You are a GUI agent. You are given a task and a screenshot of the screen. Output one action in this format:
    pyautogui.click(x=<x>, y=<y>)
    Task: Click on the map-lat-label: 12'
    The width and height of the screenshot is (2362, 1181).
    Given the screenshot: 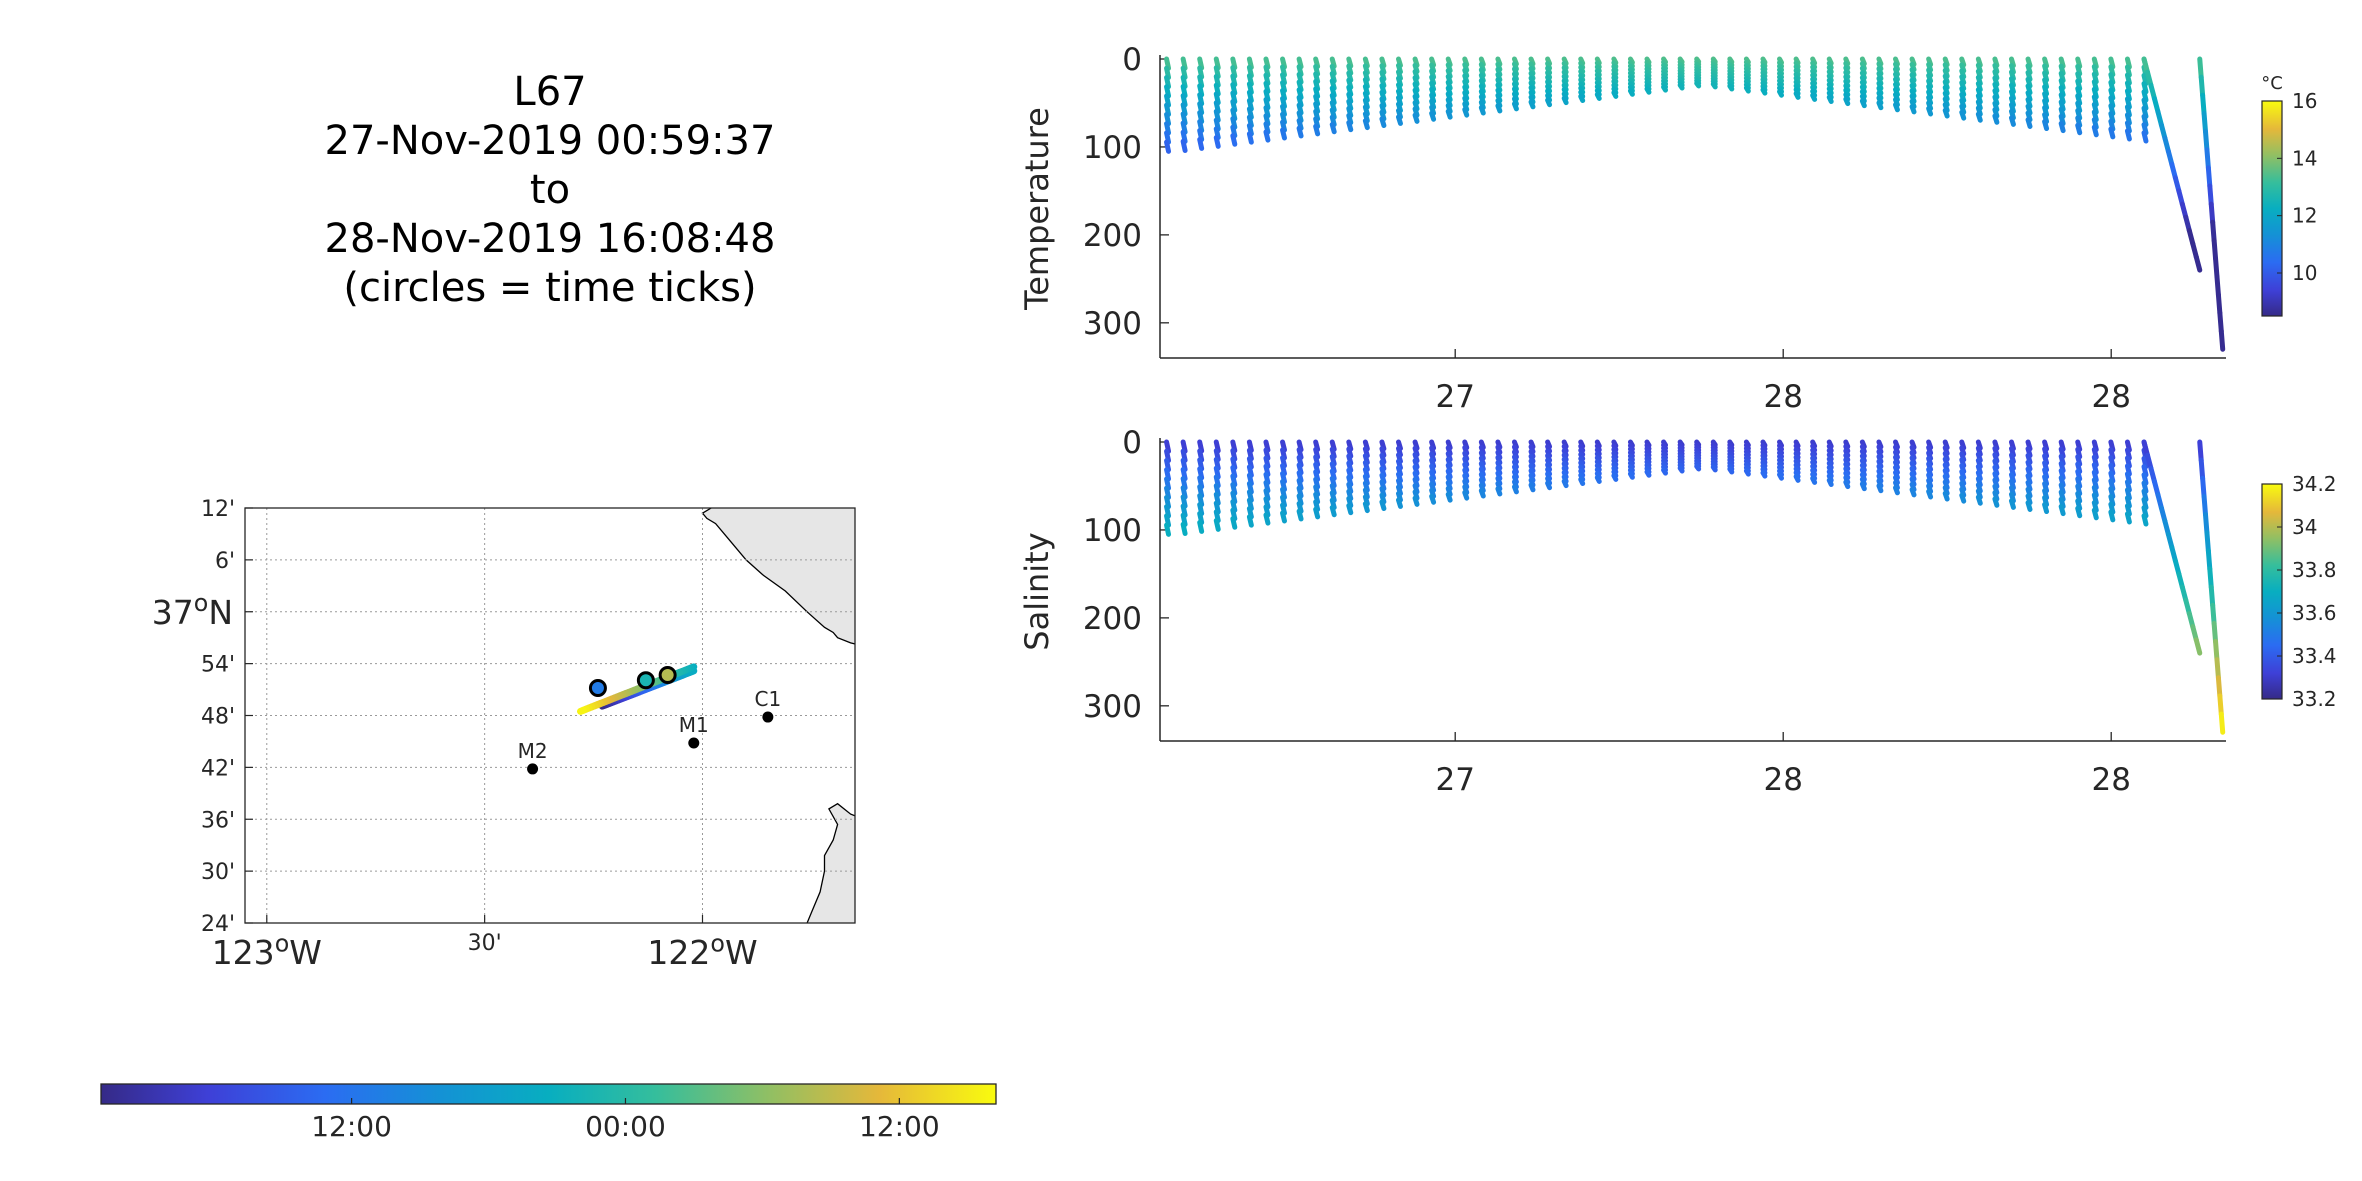 What is the action you would take?
    pyautogui.click(x=218, y=509)
    